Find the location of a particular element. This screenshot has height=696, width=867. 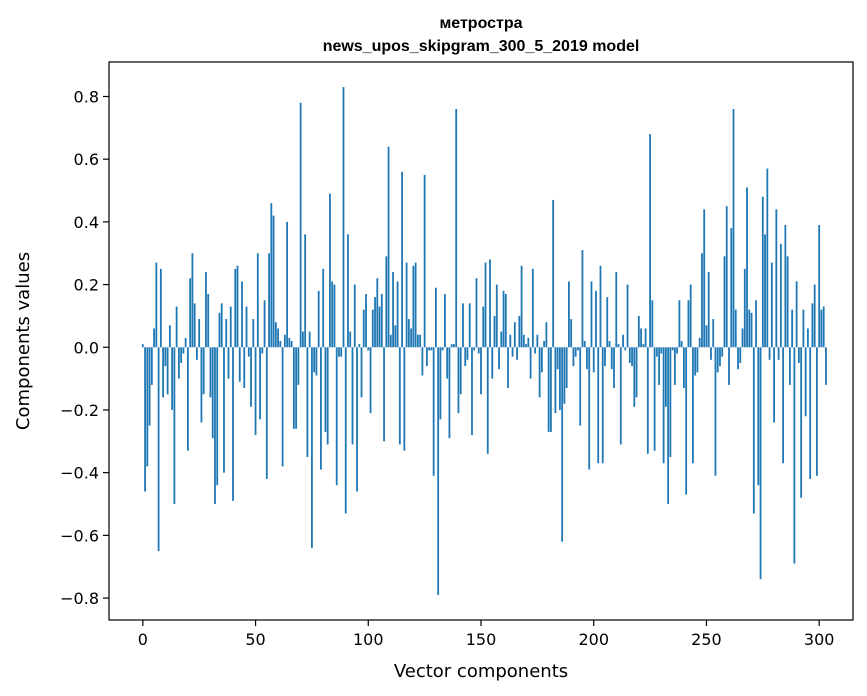

x-axis-label: Vector components is located at coordinates (481, 671).